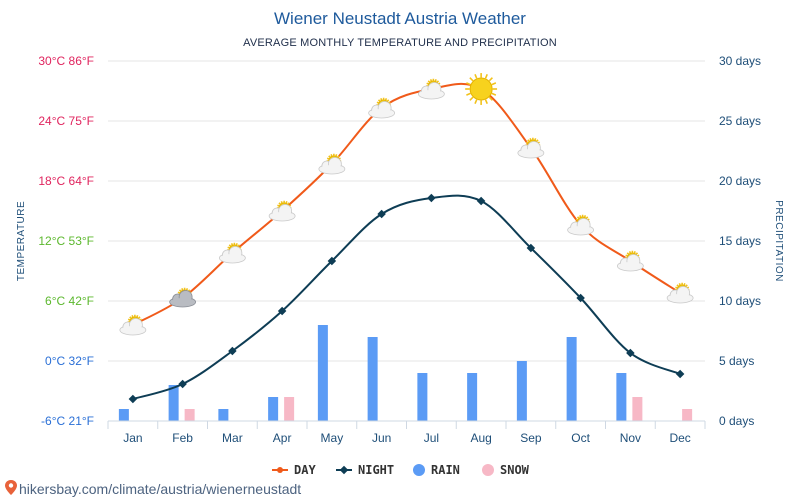  I want to click on sun-icon, so click(481, 89).